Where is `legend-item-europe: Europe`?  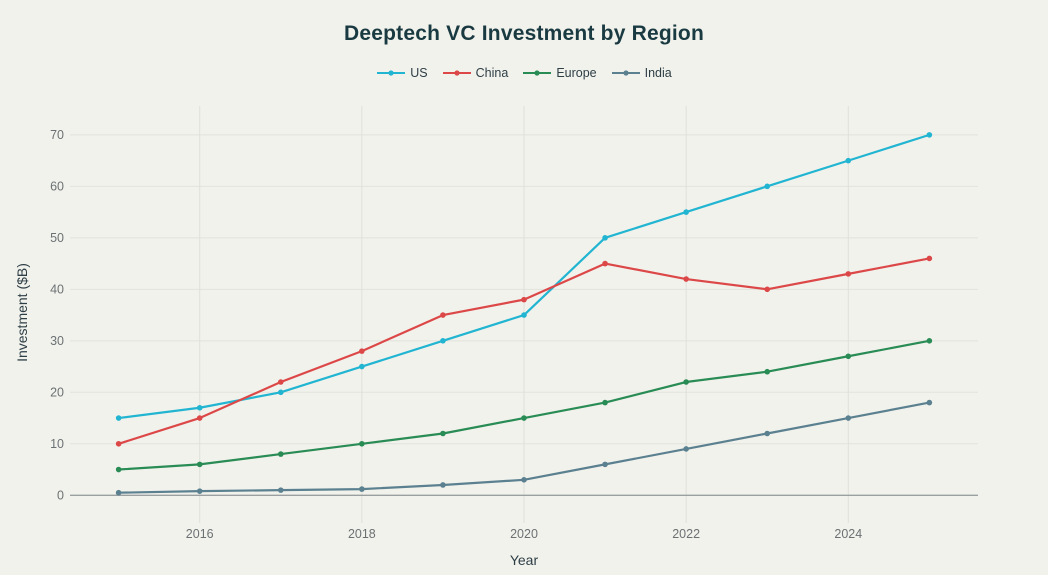
legend-item-europe: Europe is located at coordinates (559, 73).